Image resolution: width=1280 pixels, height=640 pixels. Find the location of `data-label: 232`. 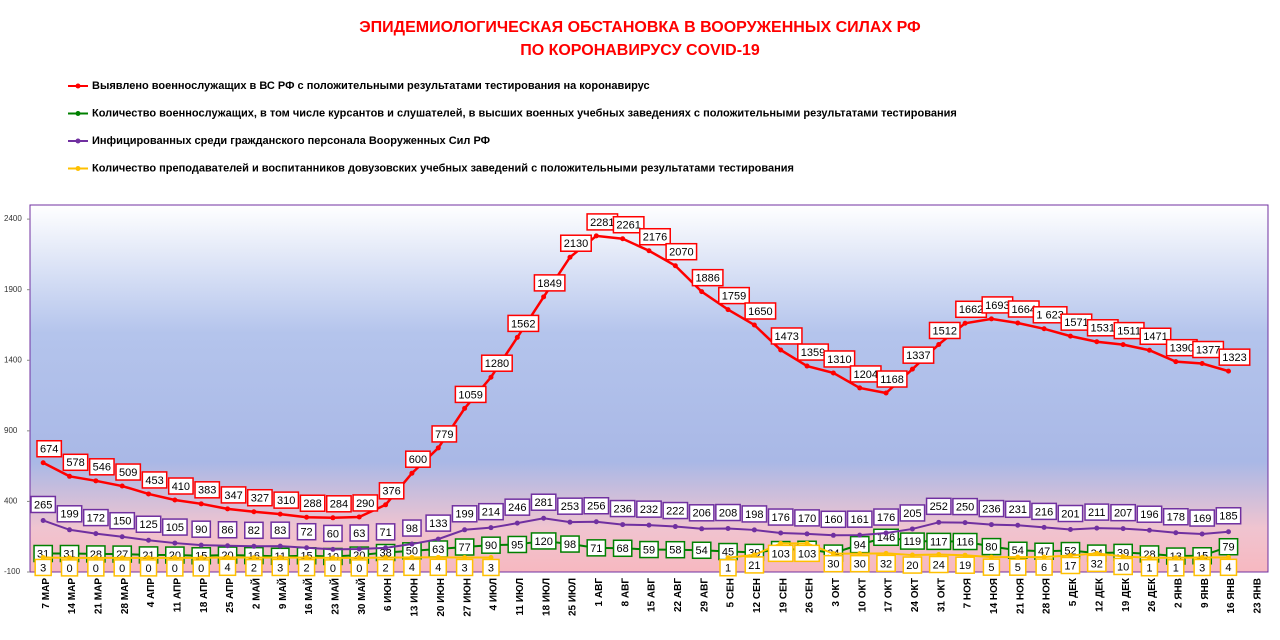

data-label: 232 is located at coordinates (649, 510).